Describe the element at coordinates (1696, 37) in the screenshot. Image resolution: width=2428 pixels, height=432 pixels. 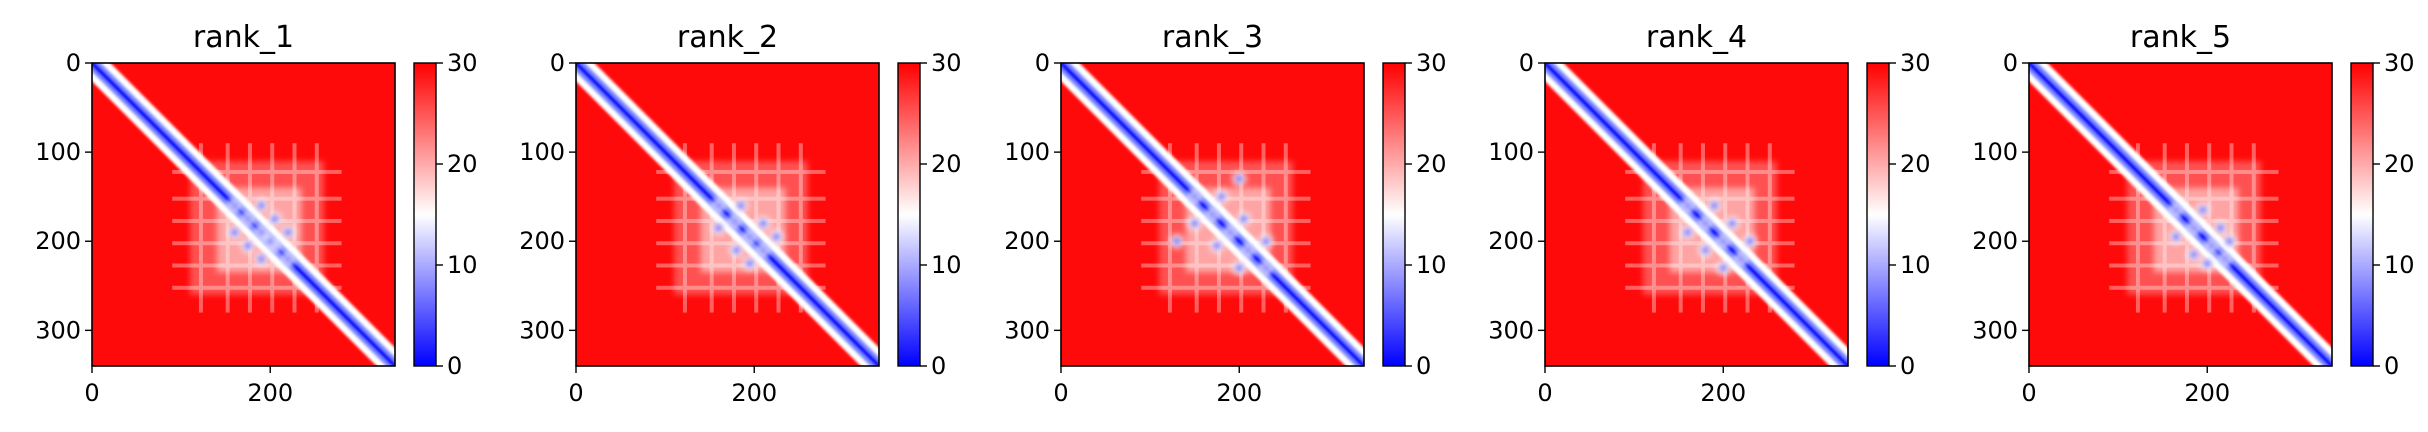
I see `panel-title: rank_4` at that location.